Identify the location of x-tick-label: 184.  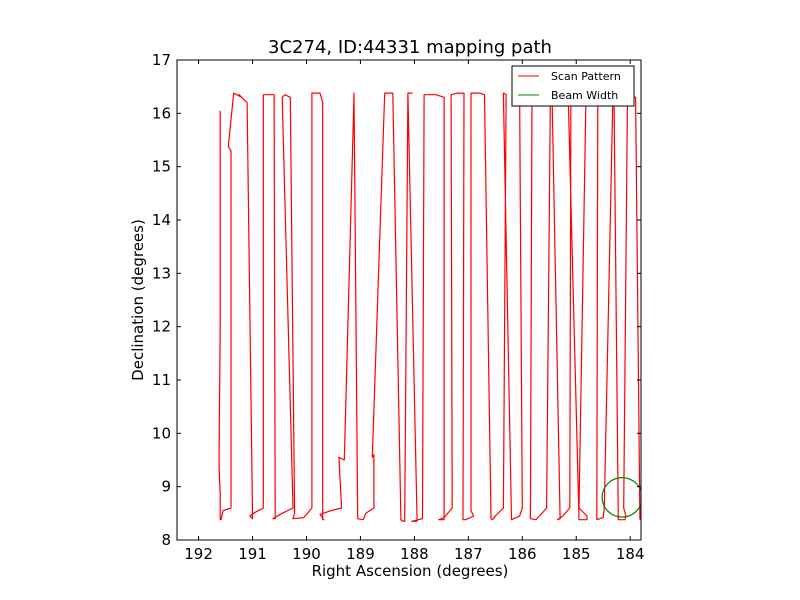
(630, 554).